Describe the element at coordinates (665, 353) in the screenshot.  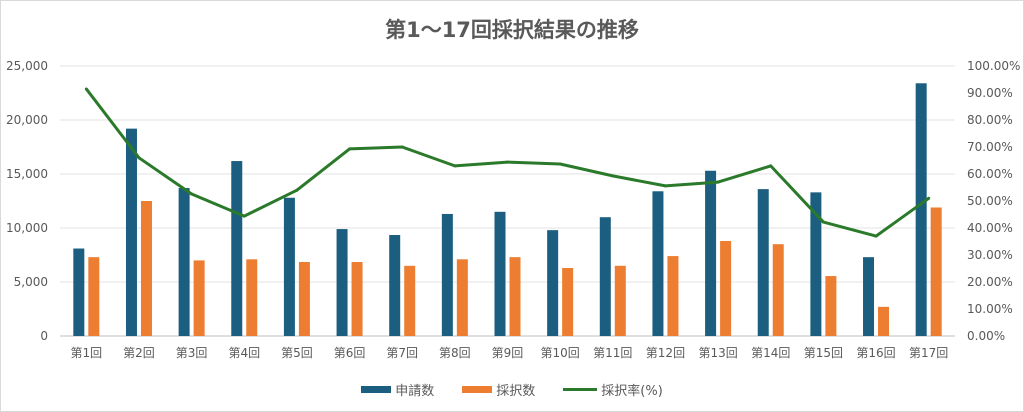
I see `category-label: 第12回` at that location.